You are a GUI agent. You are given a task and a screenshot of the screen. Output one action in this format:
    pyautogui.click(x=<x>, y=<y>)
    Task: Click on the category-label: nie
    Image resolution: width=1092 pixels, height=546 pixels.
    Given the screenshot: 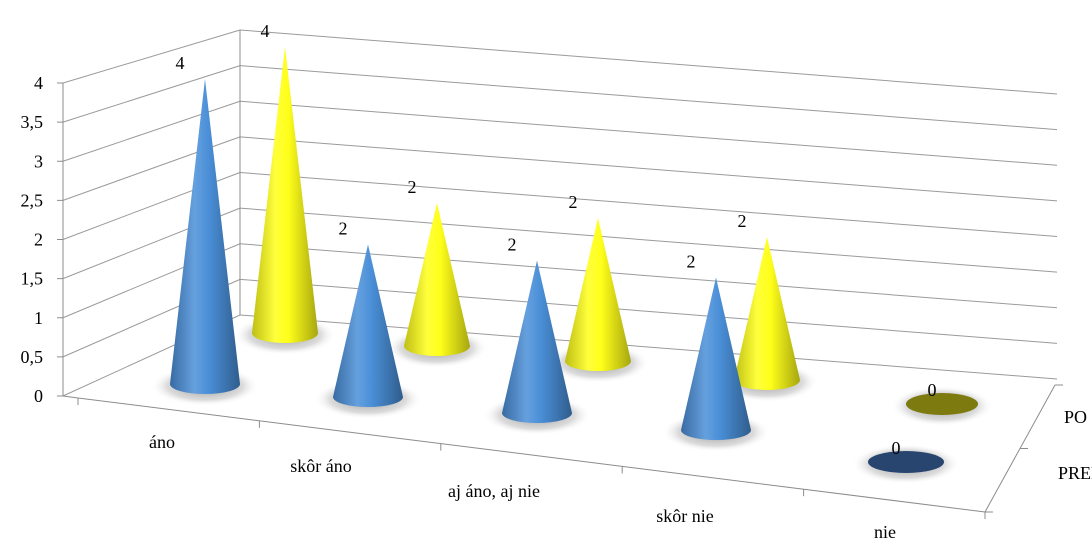 What is the action you would take?
    pyautogui.click(x=885, y=531)
    